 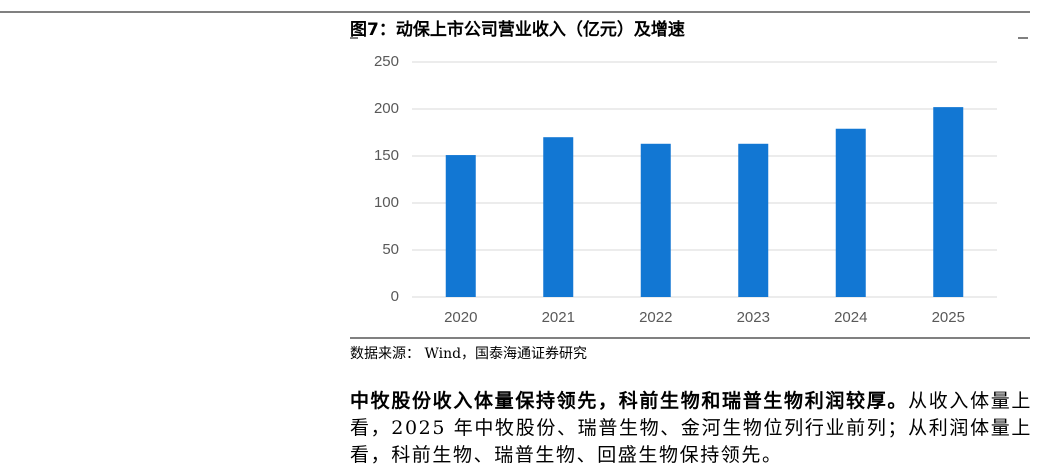 What do you see at coordinates (386, 155) in the screenshot?
I see `y-tick-label: 150` at bounding box center [386, 155].